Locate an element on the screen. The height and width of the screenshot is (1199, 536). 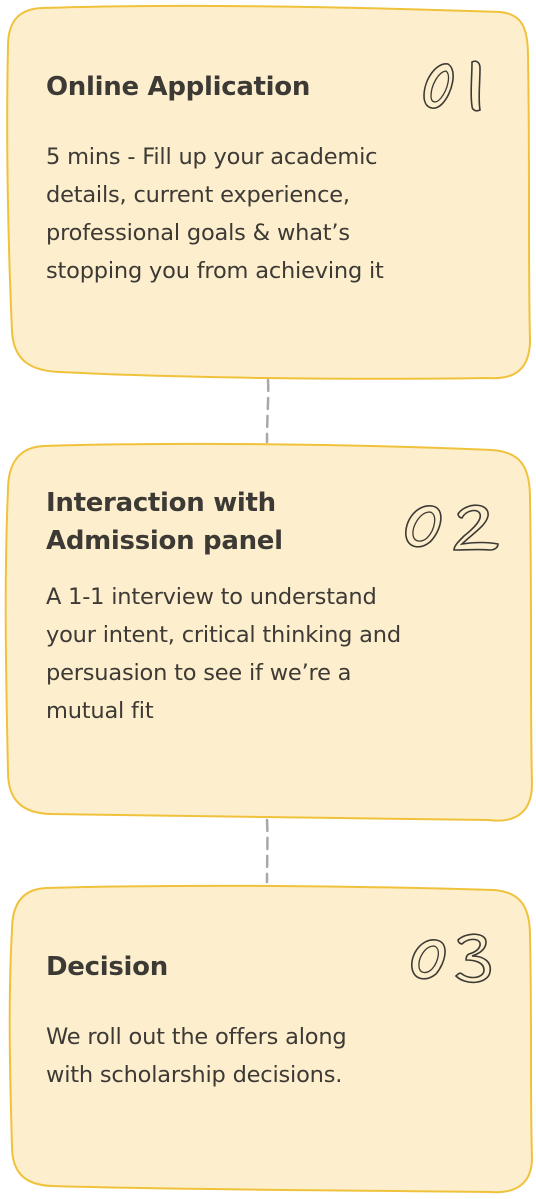
step-title: Interaction with Admission panel is located at coordinates (164, 522).